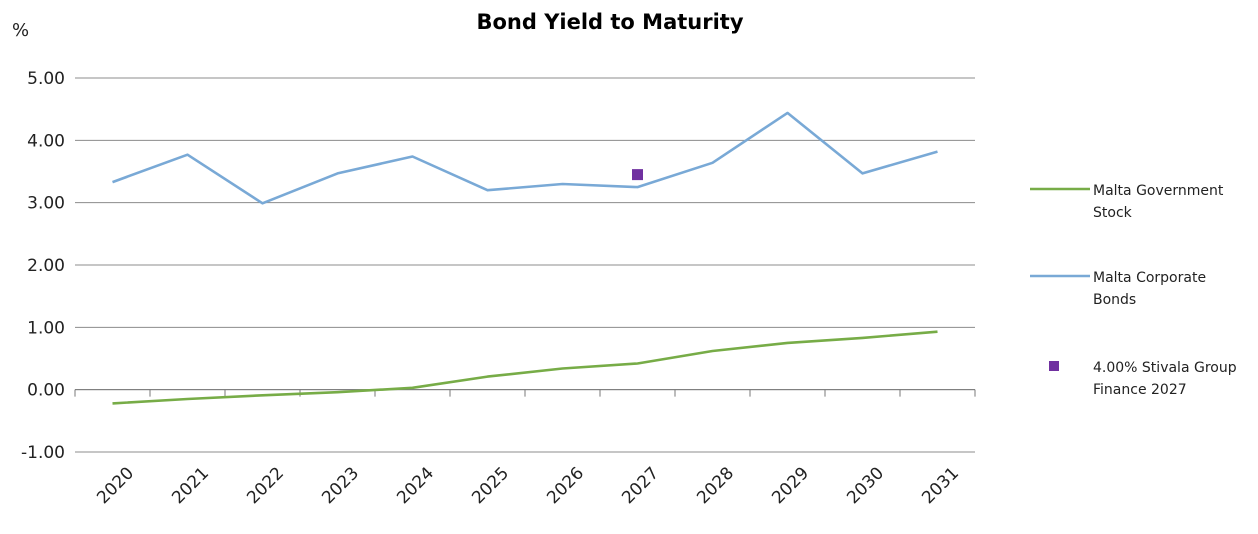 The width and height of the screenshot is (1258, 534). I want to click on y-tick-label: 3.00, so click(46, 204).